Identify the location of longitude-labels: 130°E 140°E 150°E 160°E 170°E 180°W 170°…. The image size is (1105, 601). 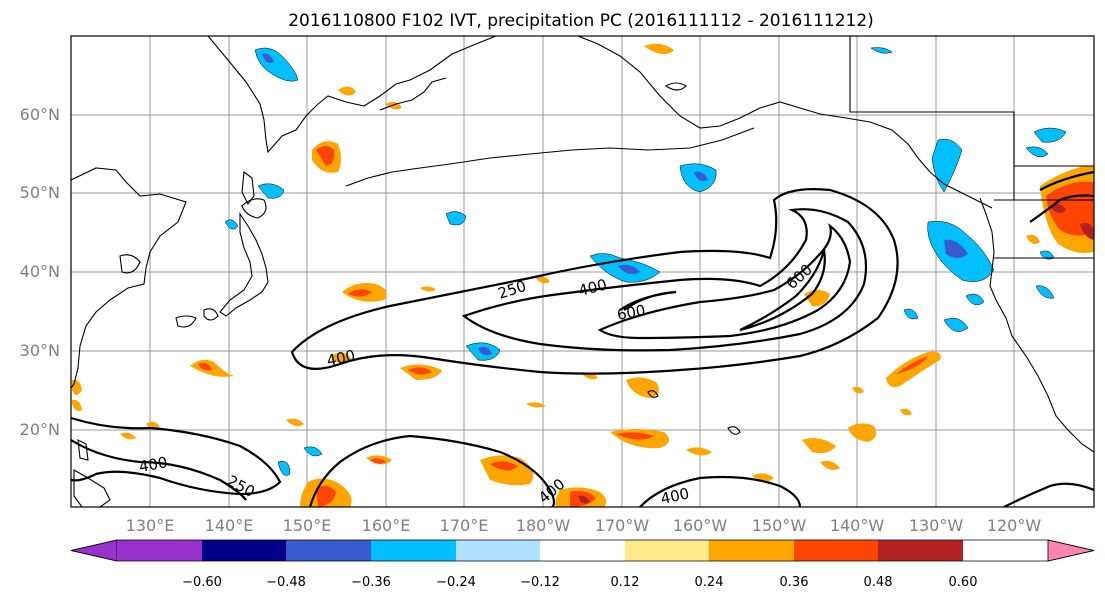
(584, 525).